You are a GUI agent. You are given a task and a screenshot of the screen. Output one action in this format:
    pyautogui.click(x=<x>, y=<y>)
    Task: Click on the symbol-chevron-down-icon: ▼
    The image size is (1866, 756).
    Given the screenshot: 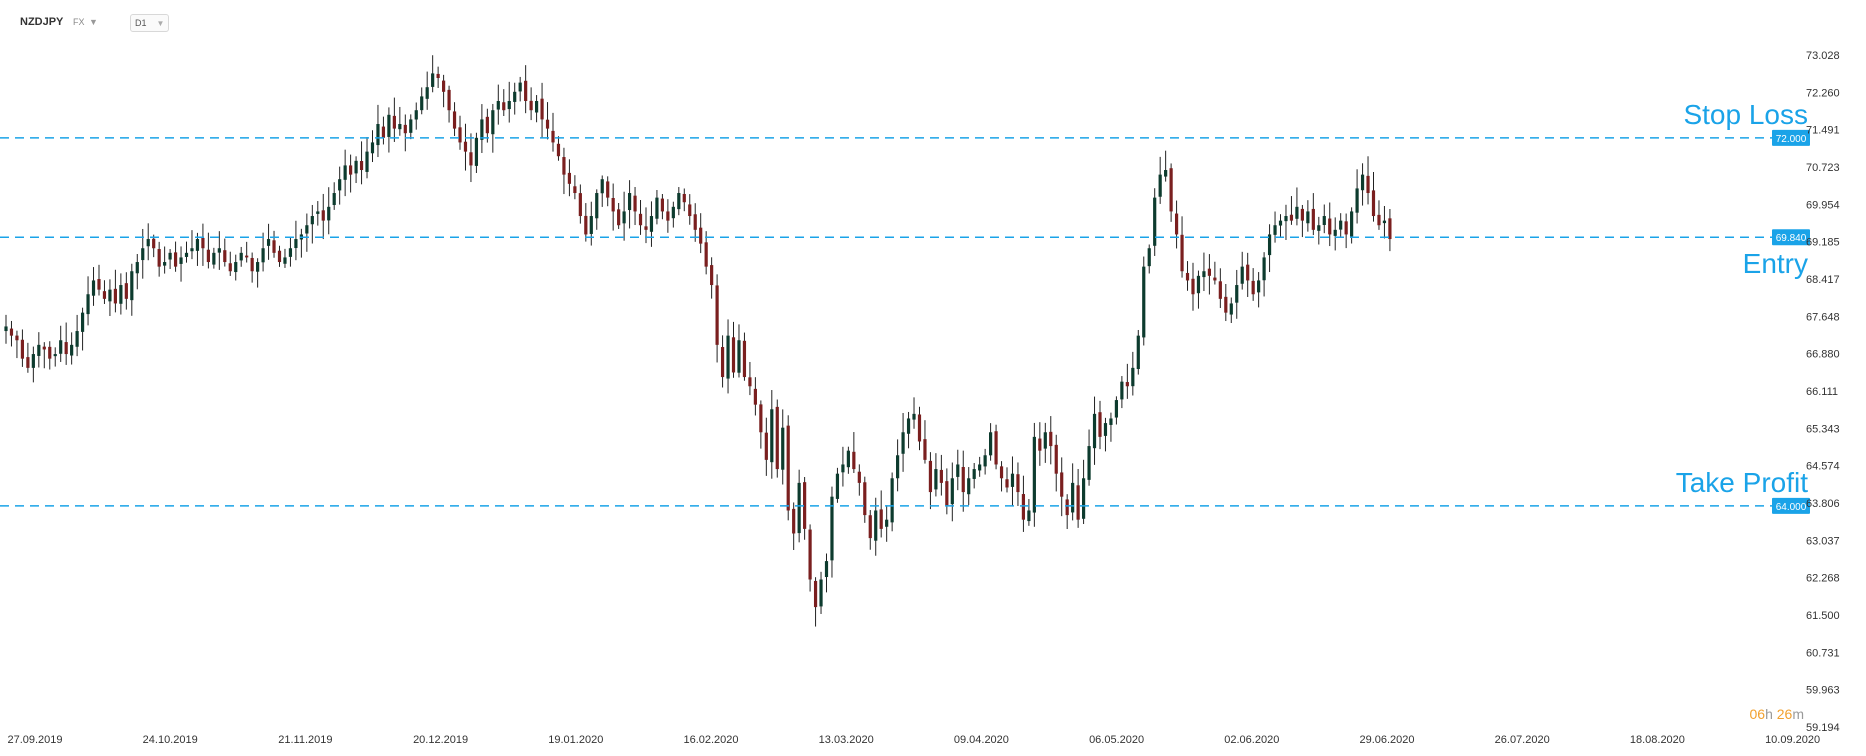 What is the action you would take?
    pyautogui.click(x=93, y=22)
    